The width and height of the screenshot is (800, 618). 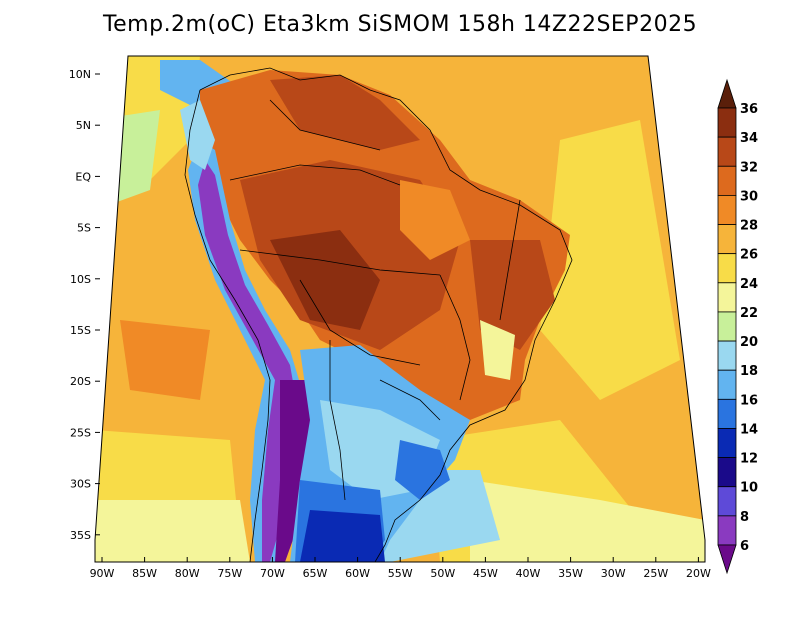 What do you see at coordinates (749, 167) in the screenshot?
I see `colorbar-label: 32` at bounding box center [749, 167].